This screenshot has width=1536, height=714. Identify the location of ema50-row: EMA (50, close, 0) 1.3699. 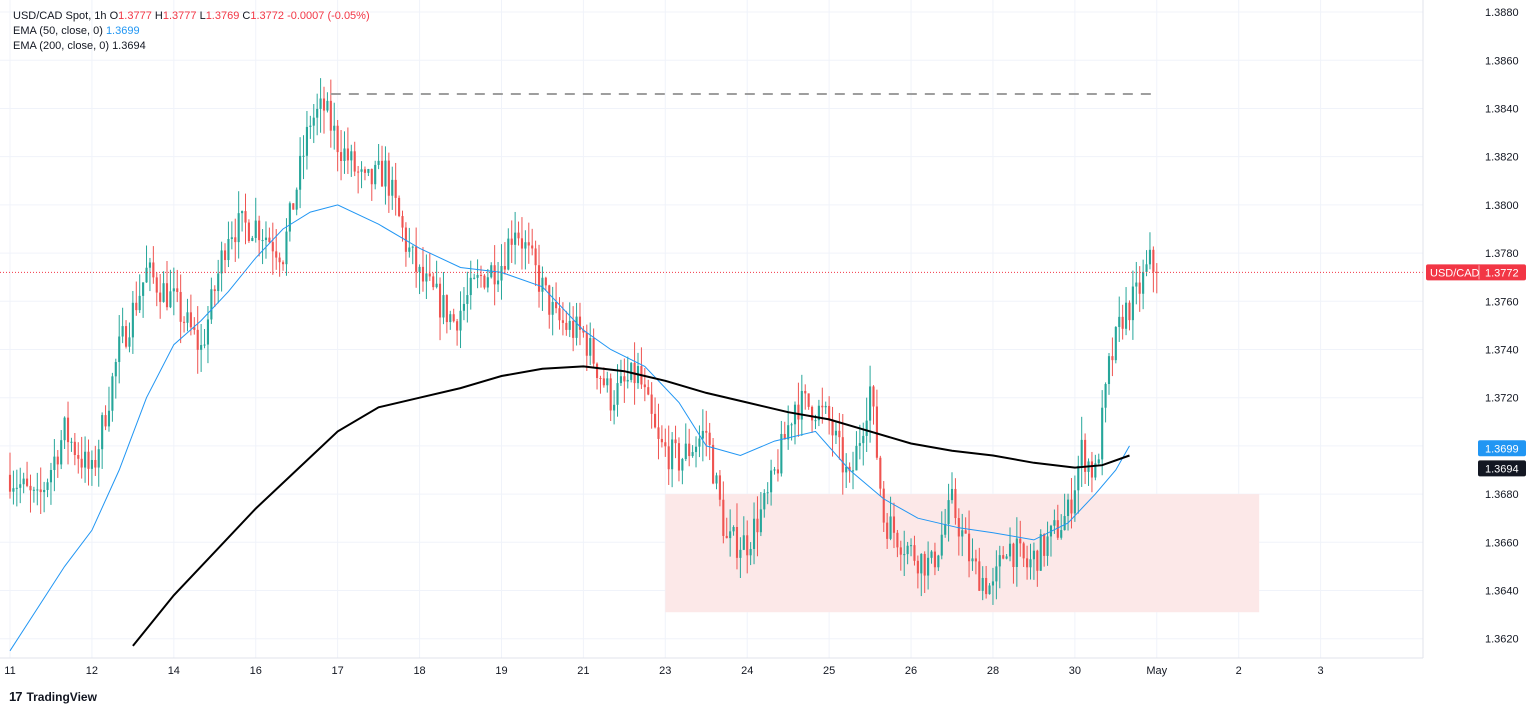
(191, 31).